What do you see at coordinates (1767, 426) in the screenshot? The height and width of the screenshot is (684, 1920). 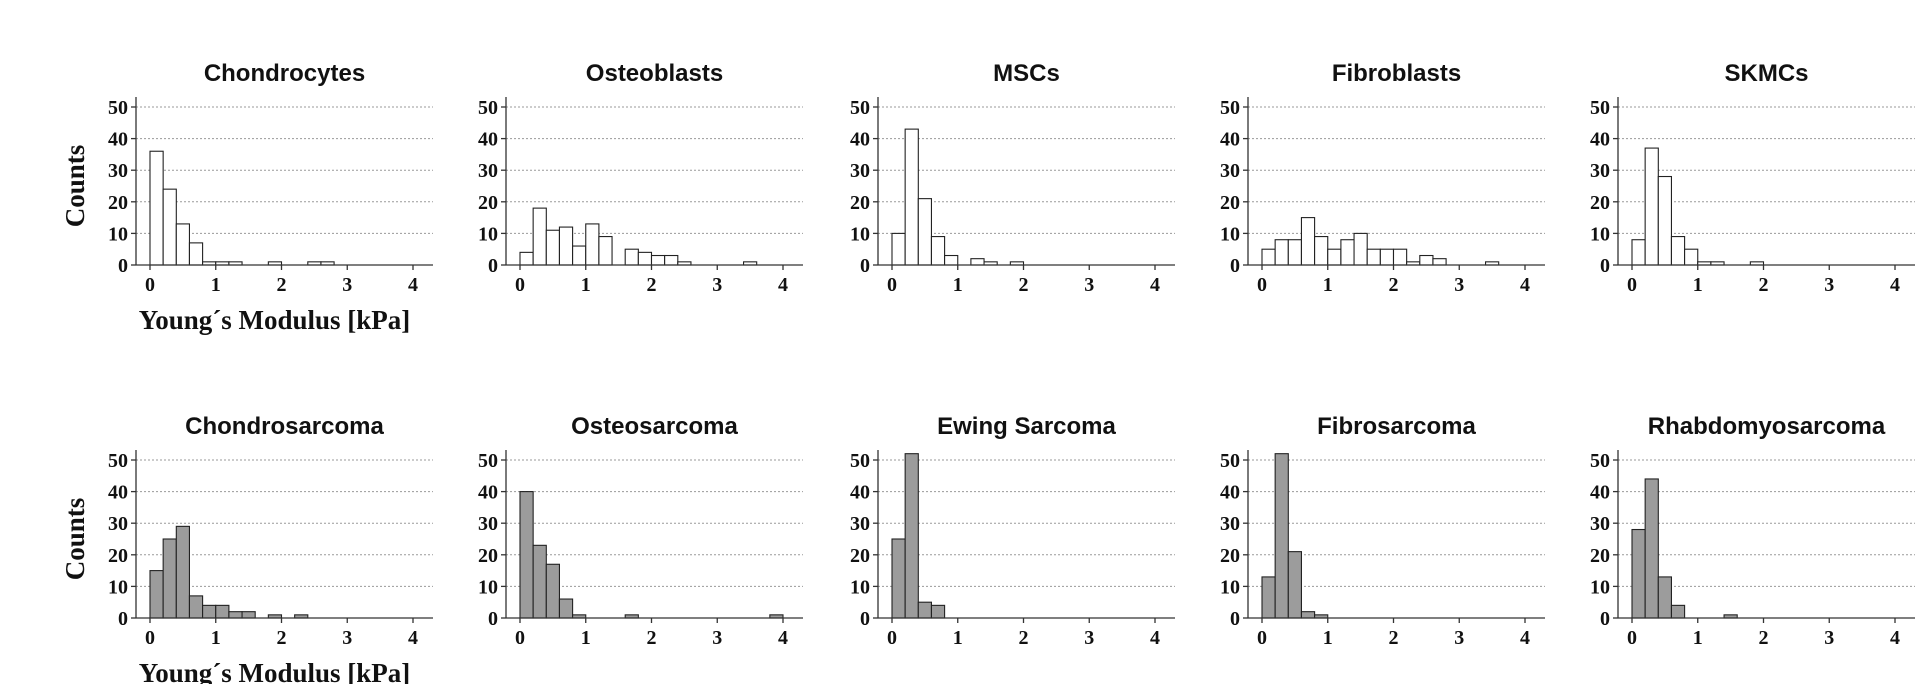 I see `panel-title: Rhabdomyosarcoma` at bounding box center [1767, 426].